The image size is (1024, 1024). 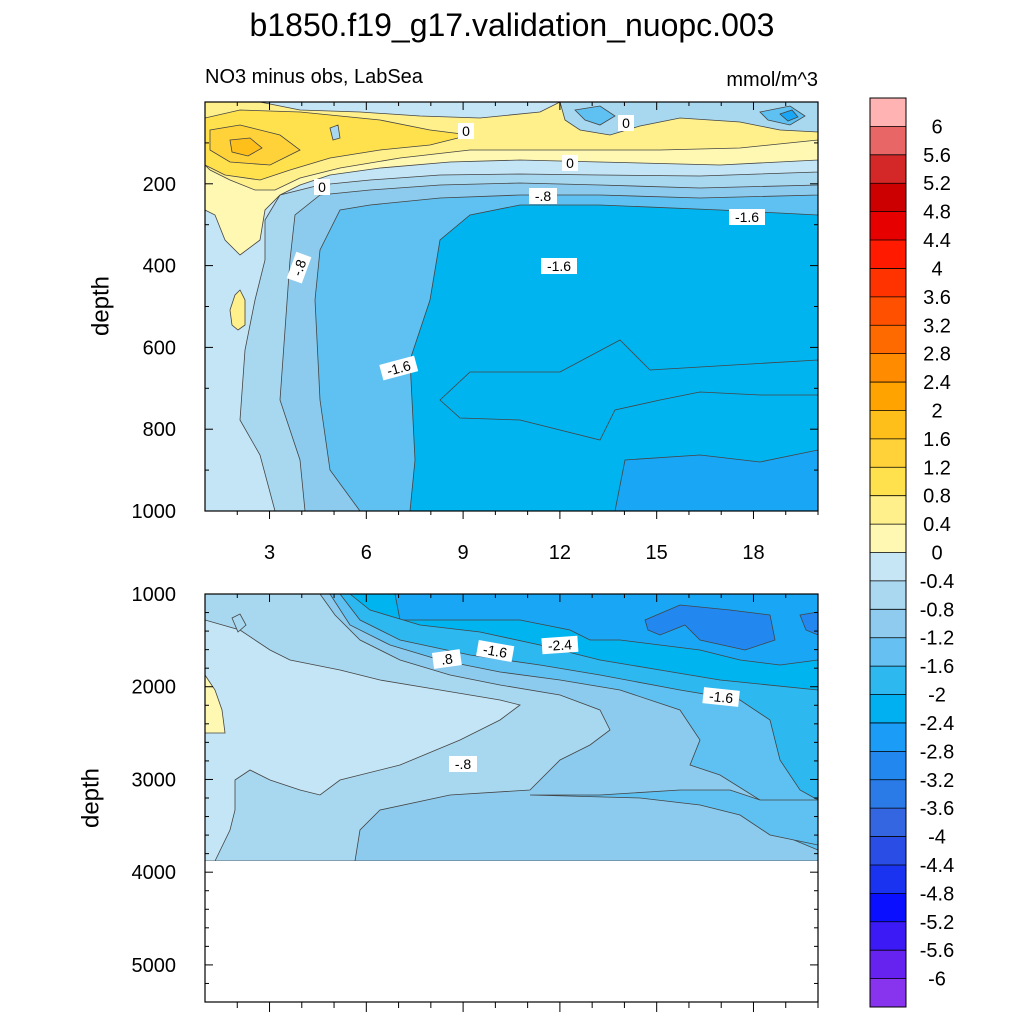 What do you see at coordinates (366, 553) in the screenshot?
I see `x-tick-label: 6` at bounding box center [366, 553].